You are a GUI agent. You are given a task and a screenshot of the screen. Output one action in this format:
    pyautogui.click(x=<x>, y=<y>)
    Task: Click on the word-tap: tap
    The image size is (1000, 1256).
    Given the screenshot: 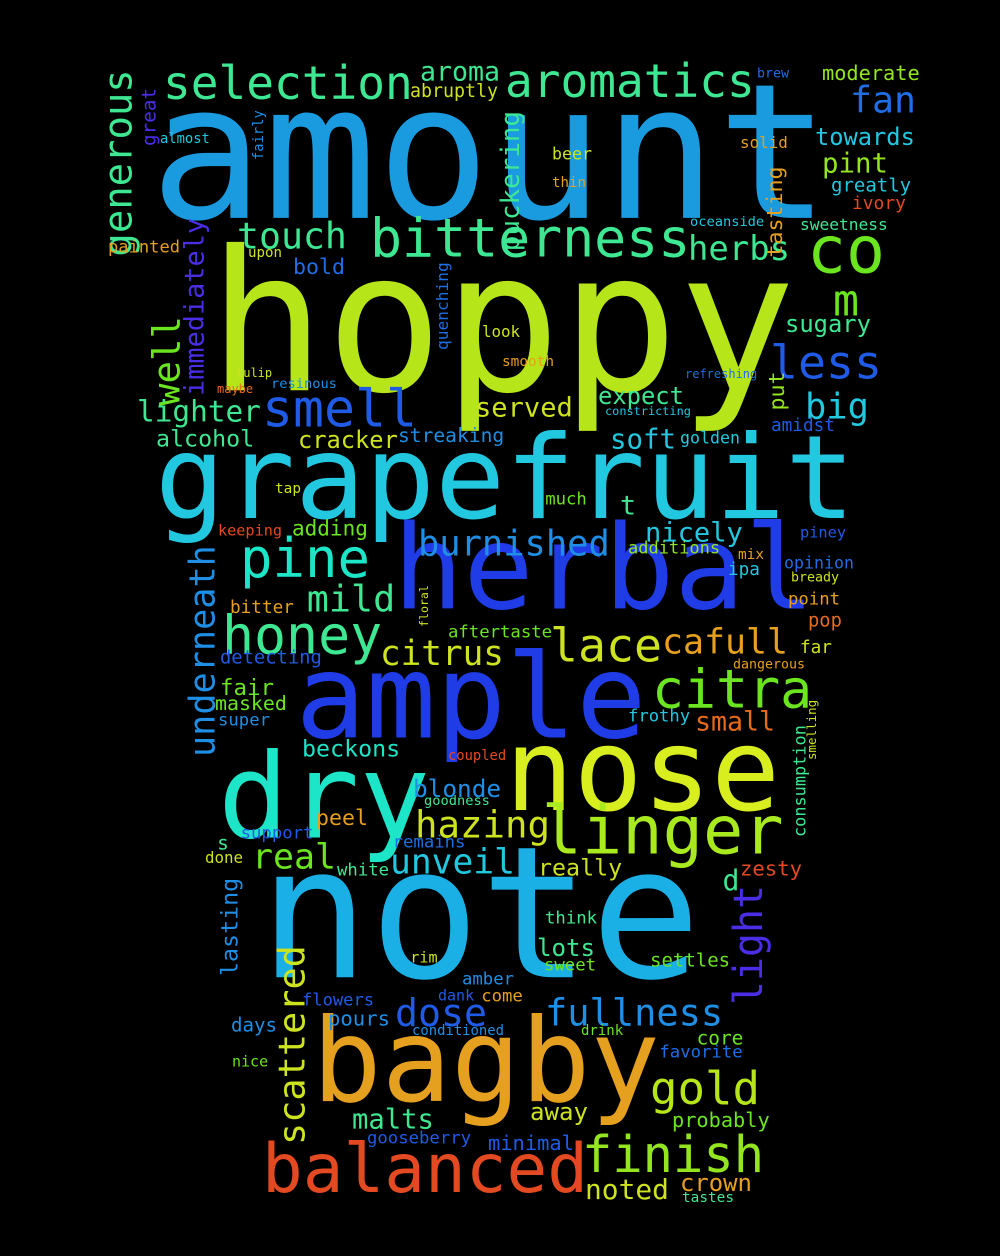 What is the action you would take?
    pyautogui.click(x=288, y=488)
    